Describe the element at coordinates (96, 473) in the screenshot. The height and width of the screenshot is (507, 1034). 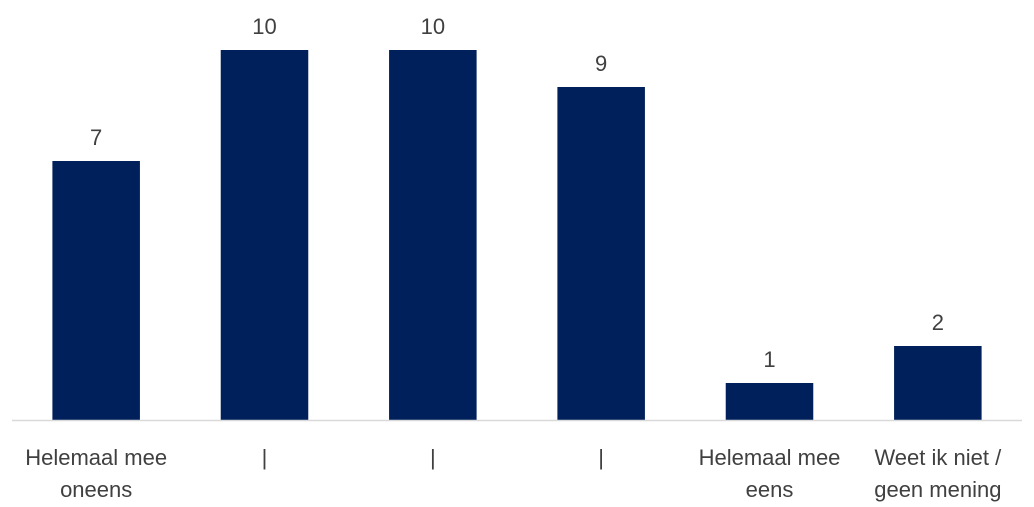
I see `category-label: Helemaal mee oneens` at that location.